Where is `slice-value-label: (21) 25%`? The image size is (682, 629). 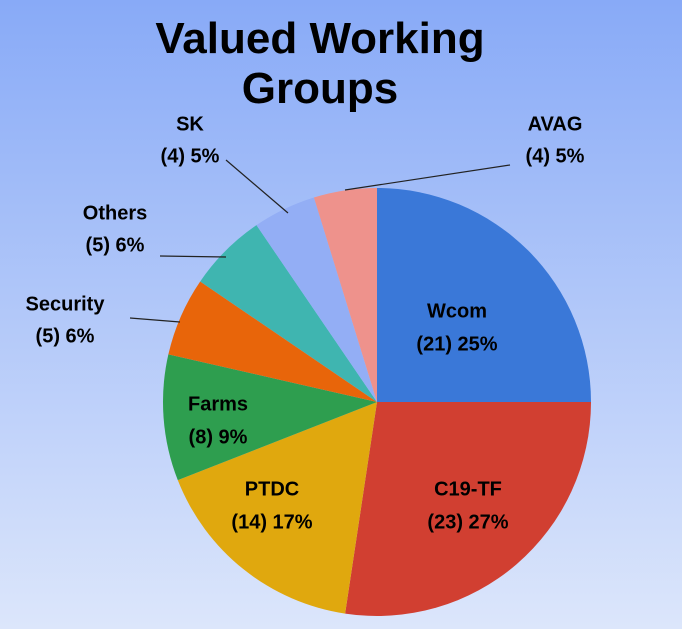 slice-value-label: (21) 25% is located at coordinates (456, 344).